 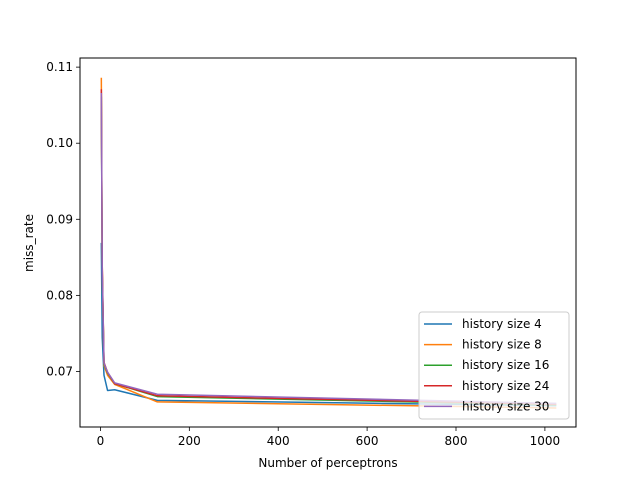 I want to click on y-tick-label: 0.07, so click(x=59, y=371).